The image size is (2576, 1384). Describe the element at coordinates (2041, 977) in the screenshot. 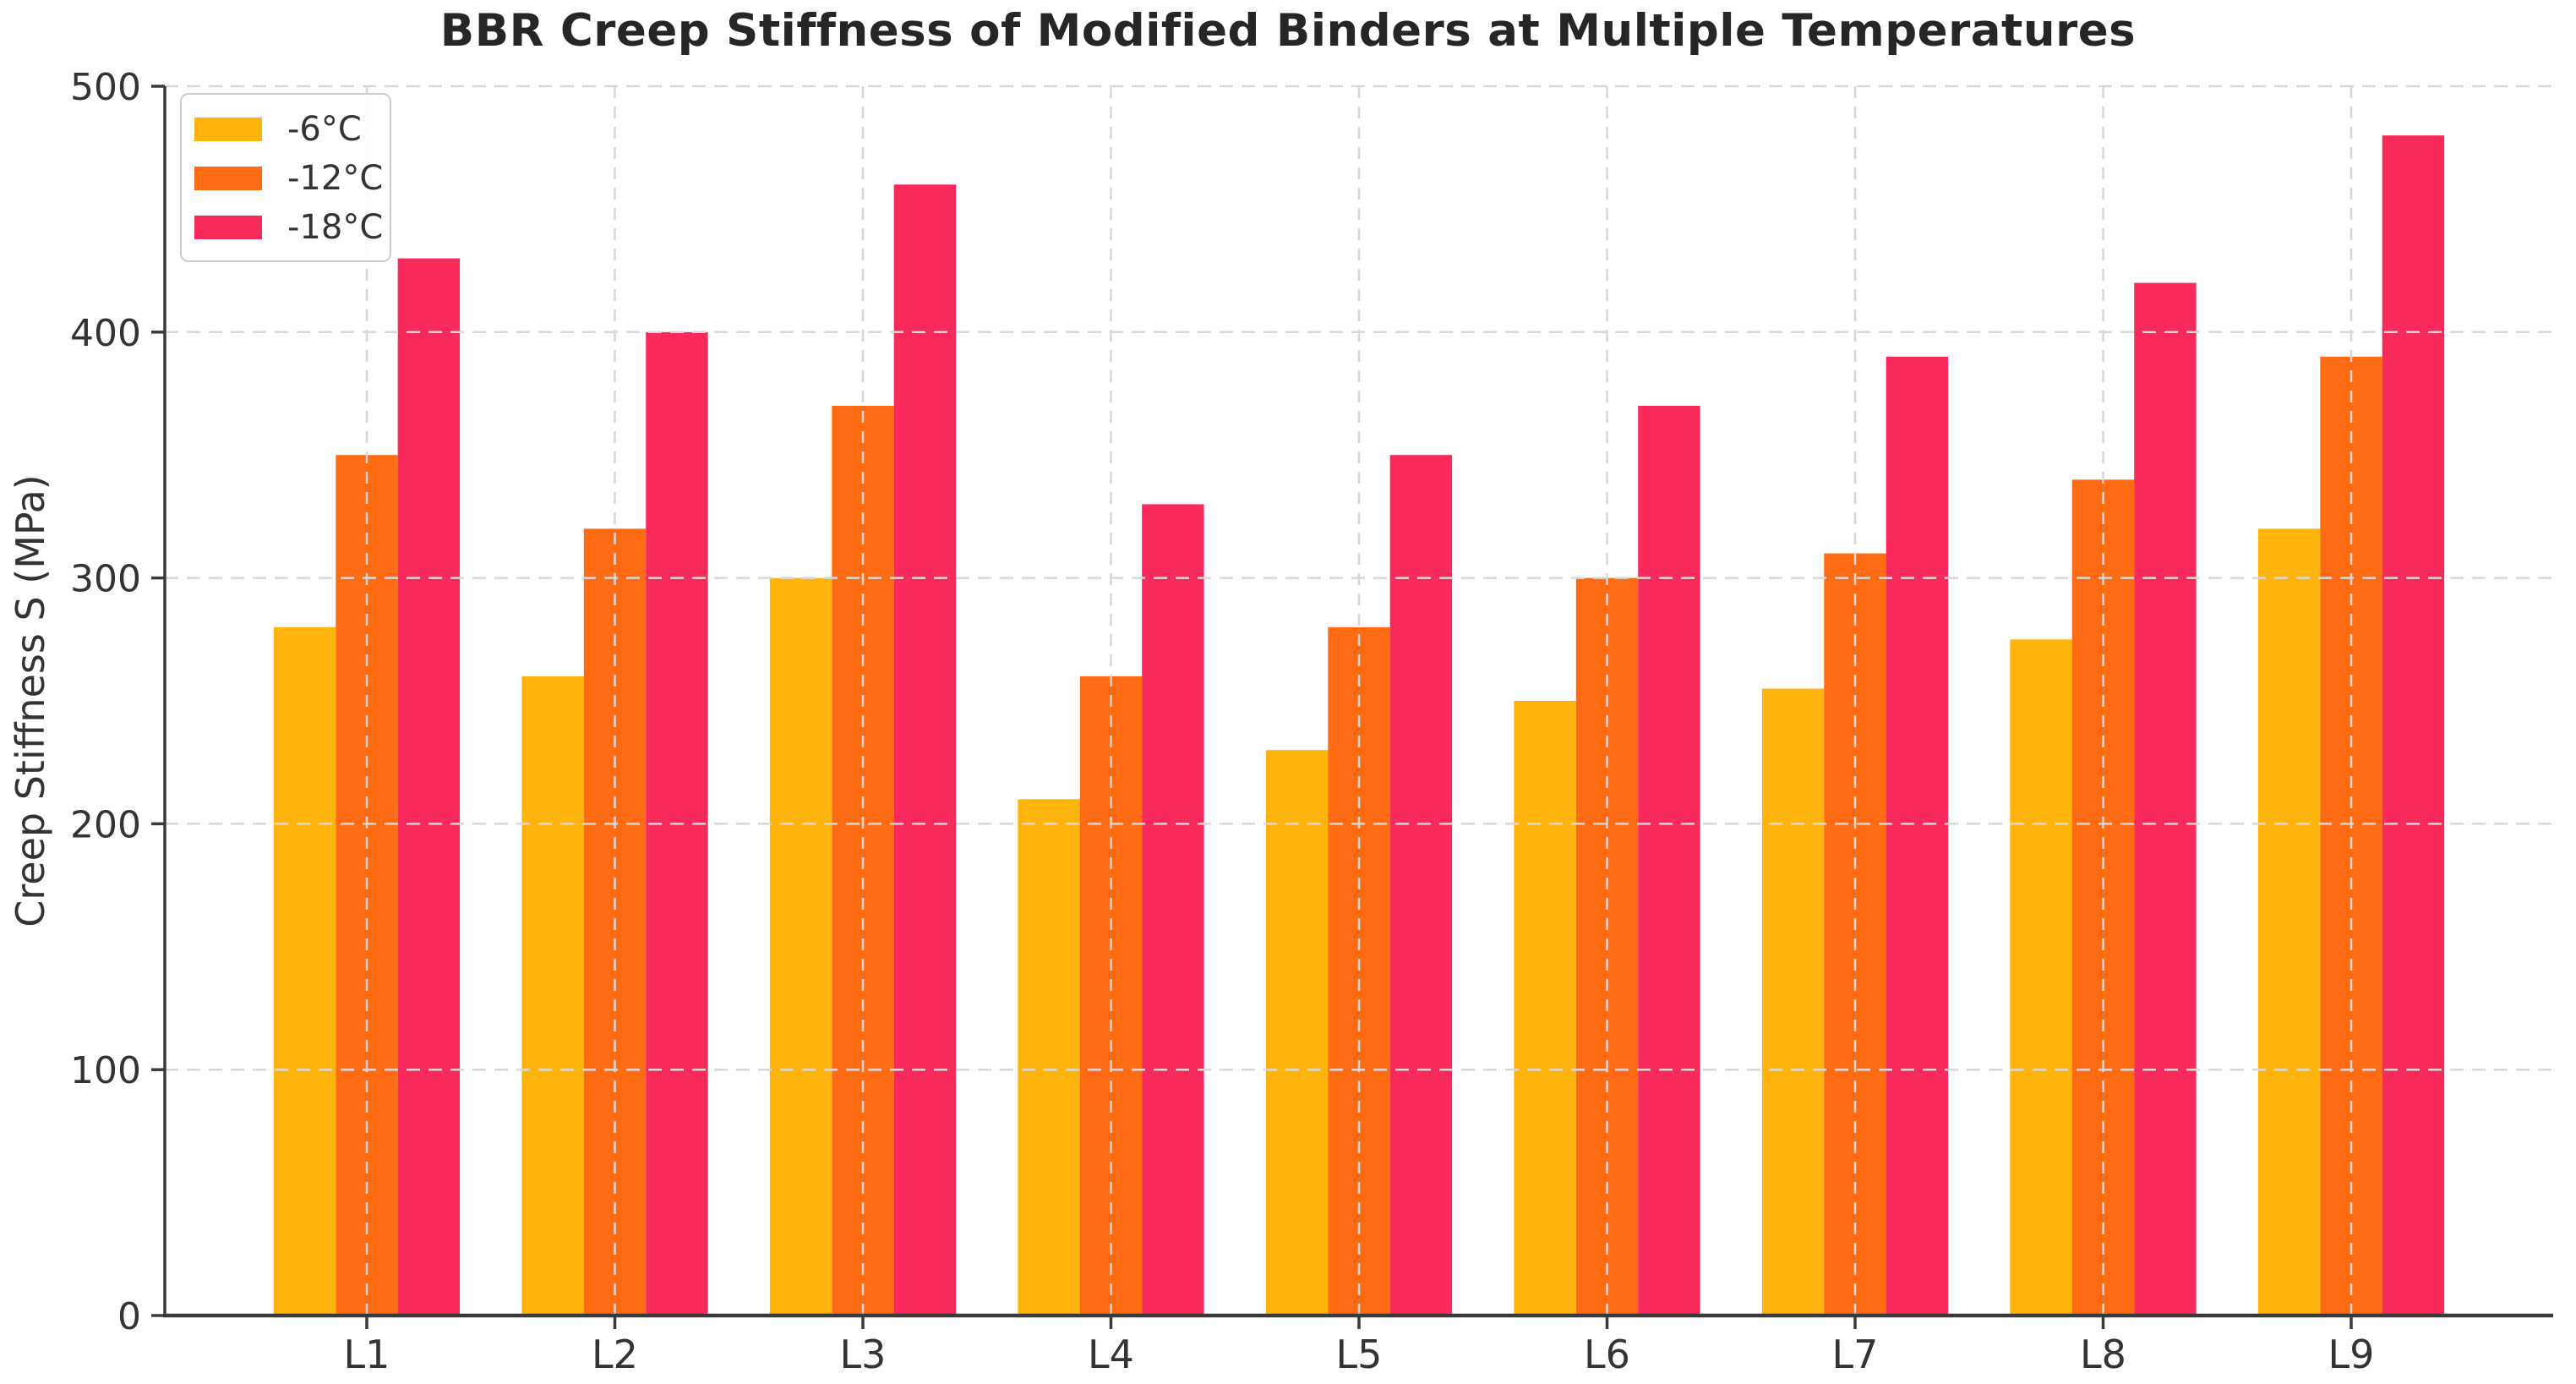

I see `bar-L8--6°C` at that location.